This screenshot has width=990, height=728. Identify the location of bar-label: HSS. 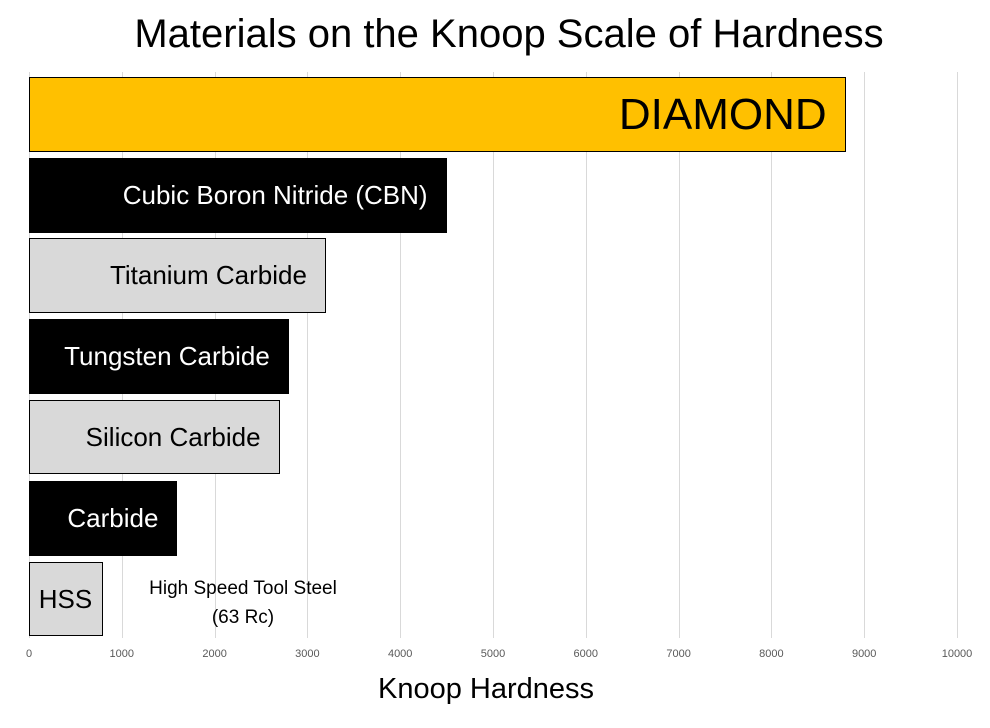
(65, 598).